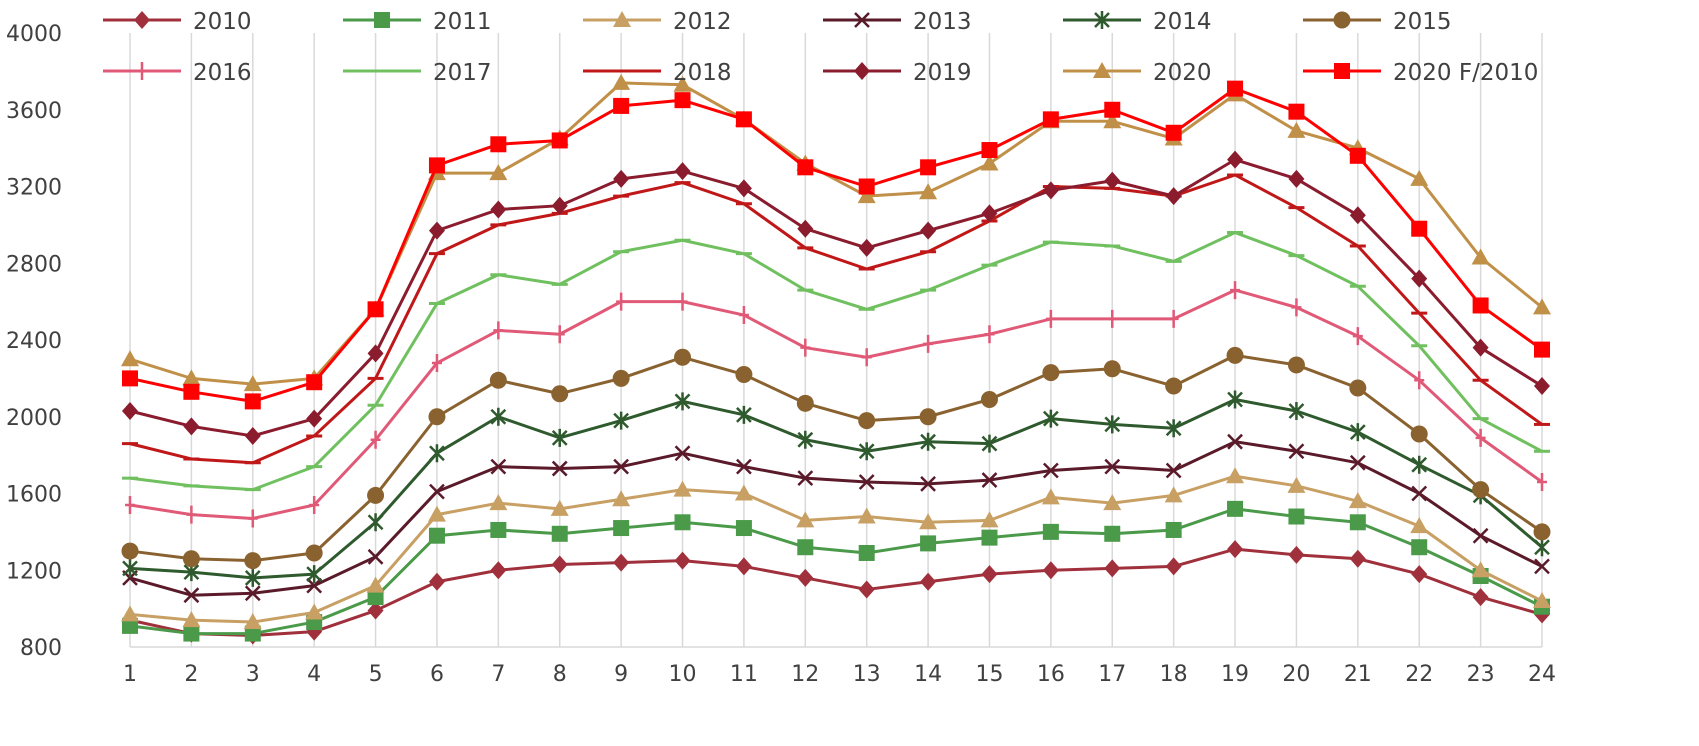  What do you see at coordinates (222, 22) in the screenshot?
I see `legend-label: 2010` at bounding box center [222, 22].